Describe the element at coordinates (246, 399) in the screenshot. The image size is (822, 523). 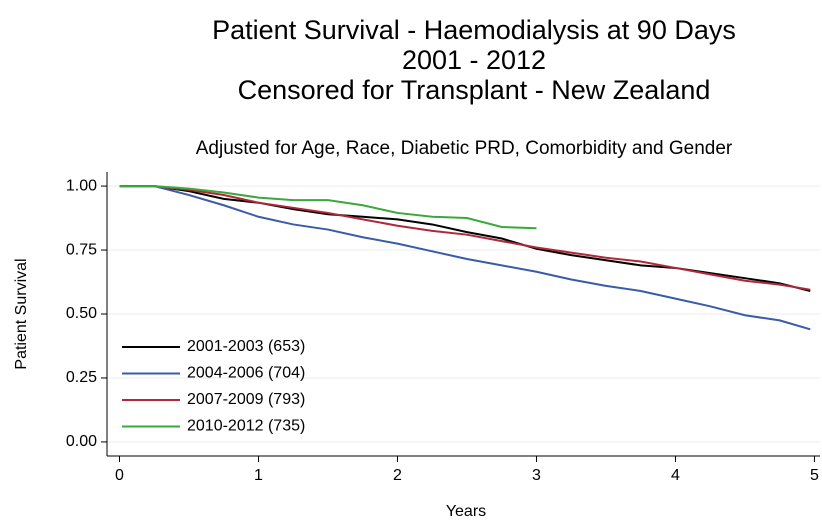
I see `legend-label: 2007-2009 (793)` at that location.